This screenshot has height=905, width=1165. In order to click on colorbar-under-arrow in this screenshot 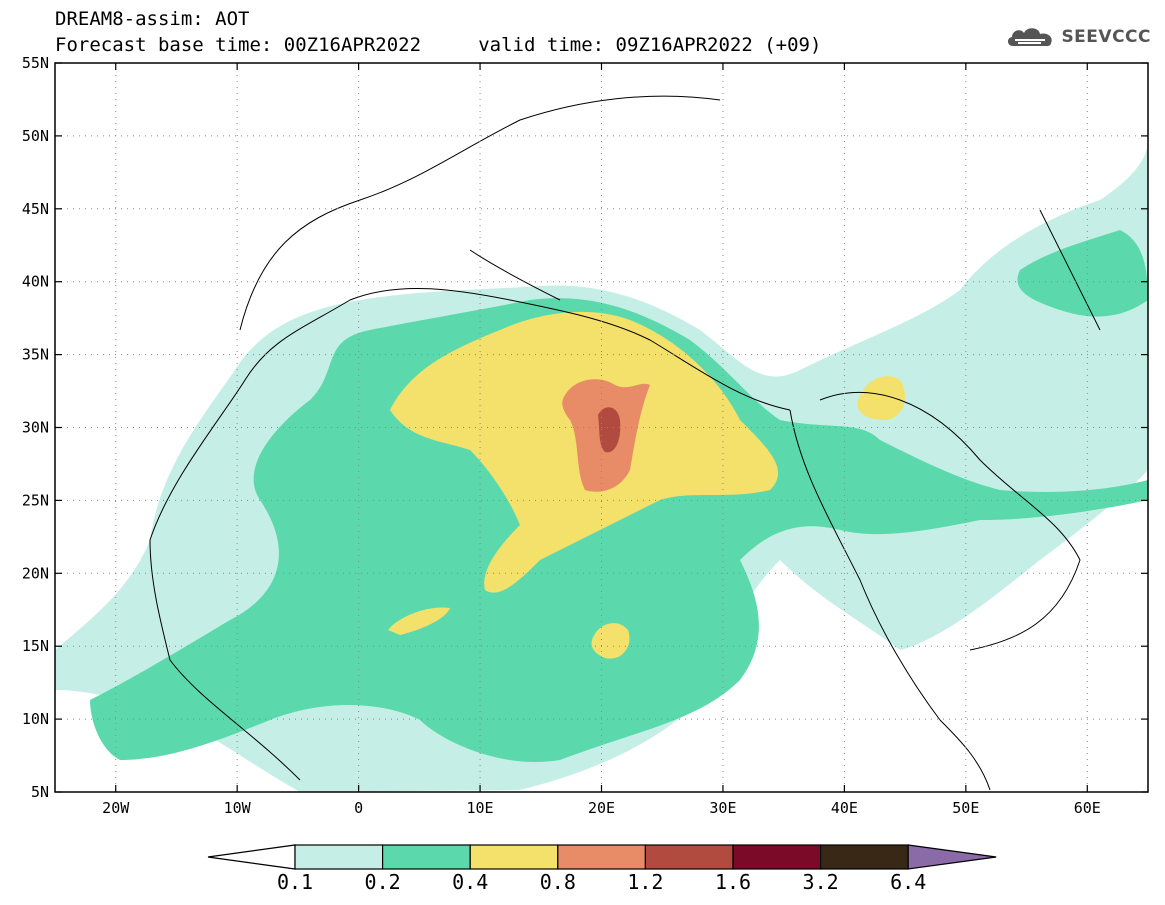, I will do `click(251, 857)`.